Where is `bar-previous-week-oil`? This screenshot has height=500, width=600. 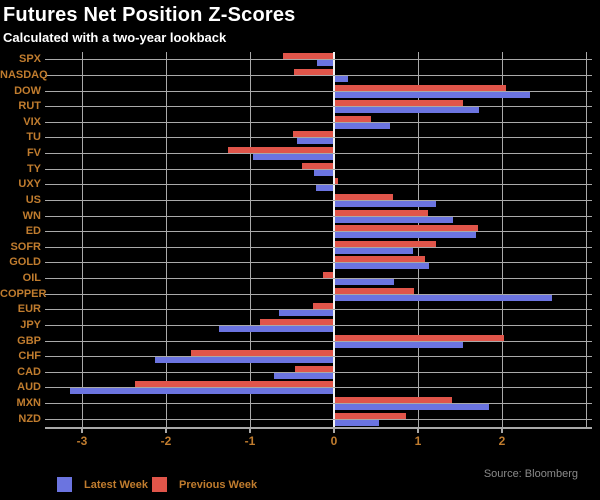 bar-previous-week-oil is located at coordinates (328, 275).